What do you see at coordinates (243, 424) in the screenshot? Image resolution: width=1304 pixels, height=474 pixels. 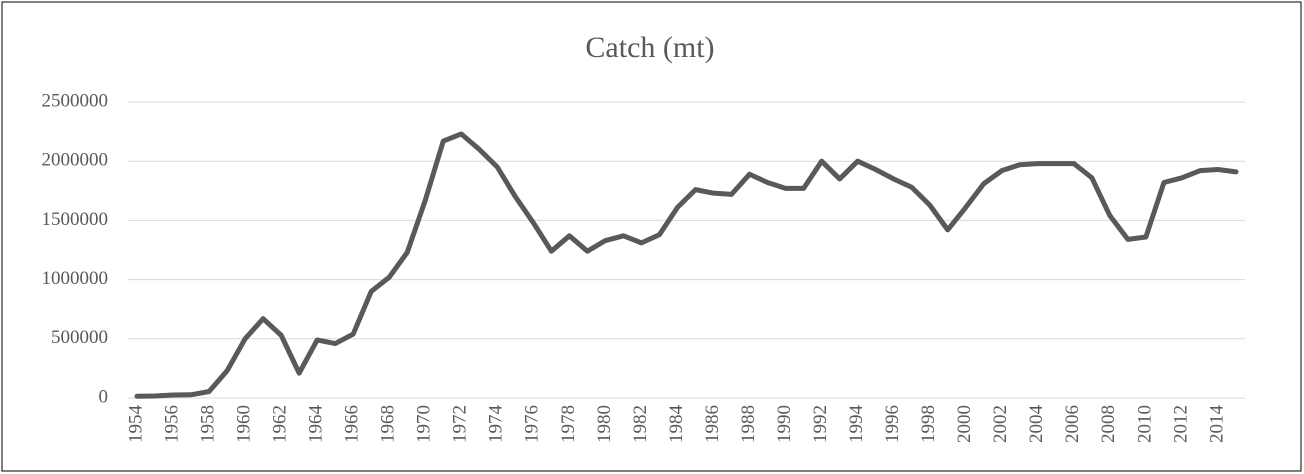 I see `x-tick-label: 1960` at bounding box center [243, 424].